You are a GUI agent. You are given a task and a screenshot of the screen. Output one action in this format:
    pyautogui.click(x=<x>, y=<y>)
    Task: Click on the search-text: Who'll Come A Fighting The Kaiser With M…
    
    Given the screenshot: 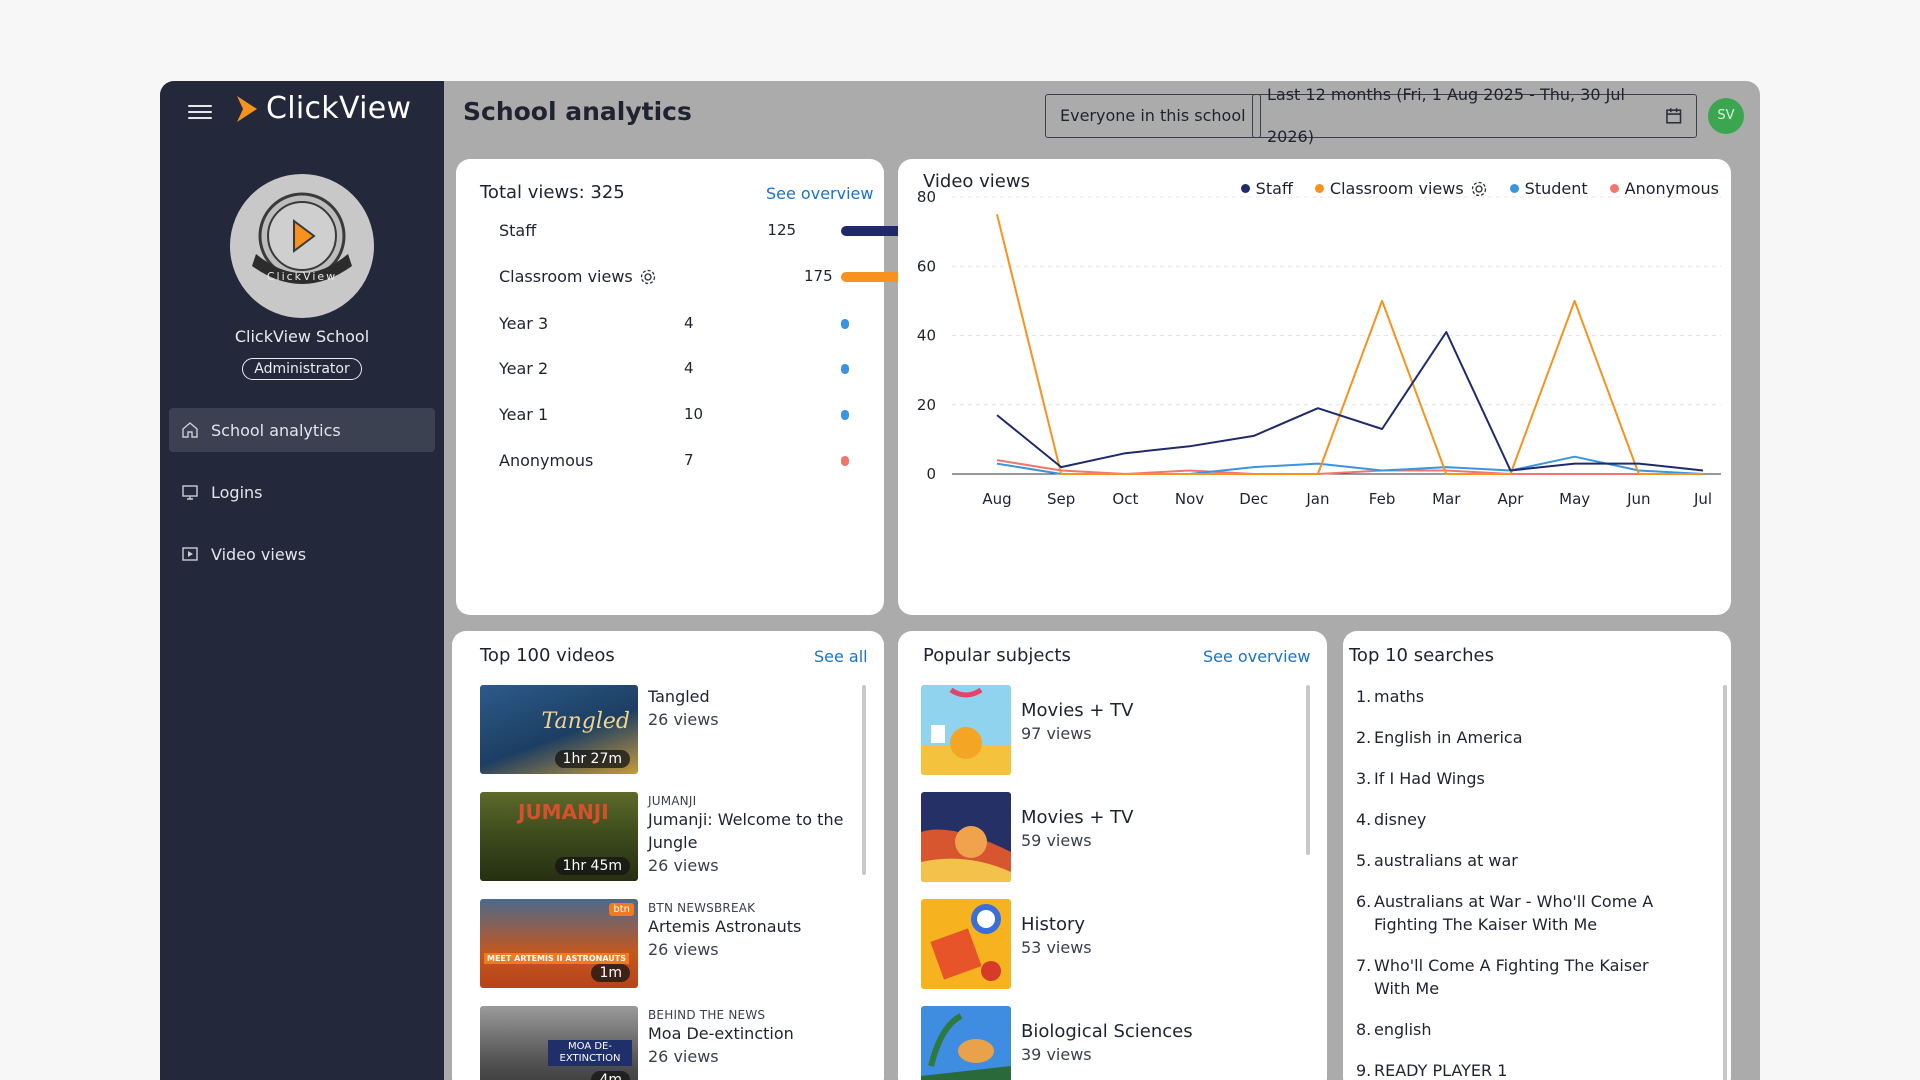 What is the action you would take?
    pyautogui.click(x=1511, y=977)
    